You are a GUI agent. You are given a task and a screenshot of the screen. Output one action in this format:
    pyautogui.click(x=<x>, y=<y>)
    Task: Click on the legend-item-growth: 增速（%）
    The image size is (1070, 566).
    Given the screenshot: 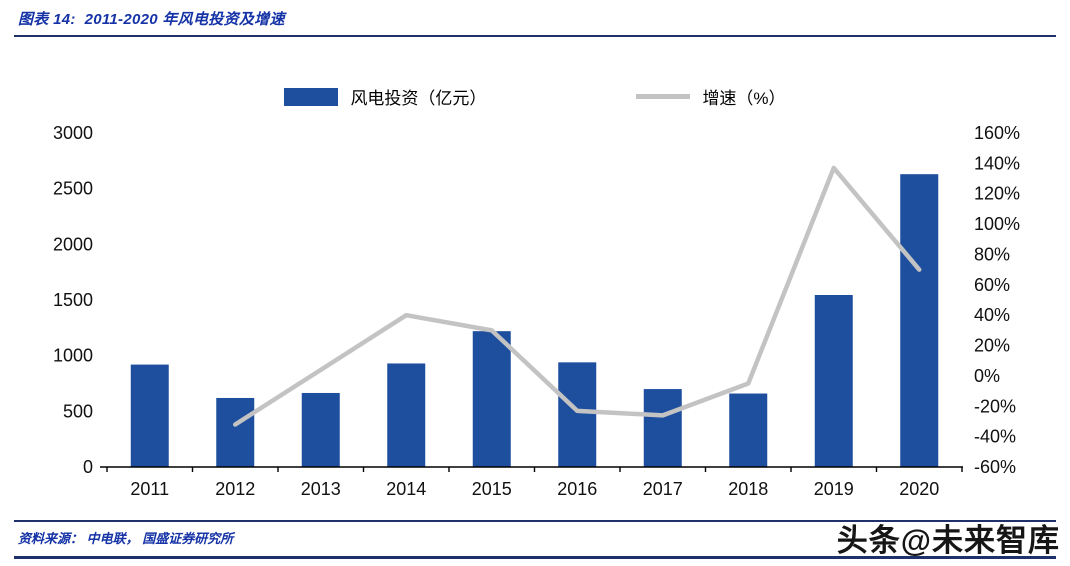 What is the action you would take?
    pyautogui.click(x=711, y=96)
    